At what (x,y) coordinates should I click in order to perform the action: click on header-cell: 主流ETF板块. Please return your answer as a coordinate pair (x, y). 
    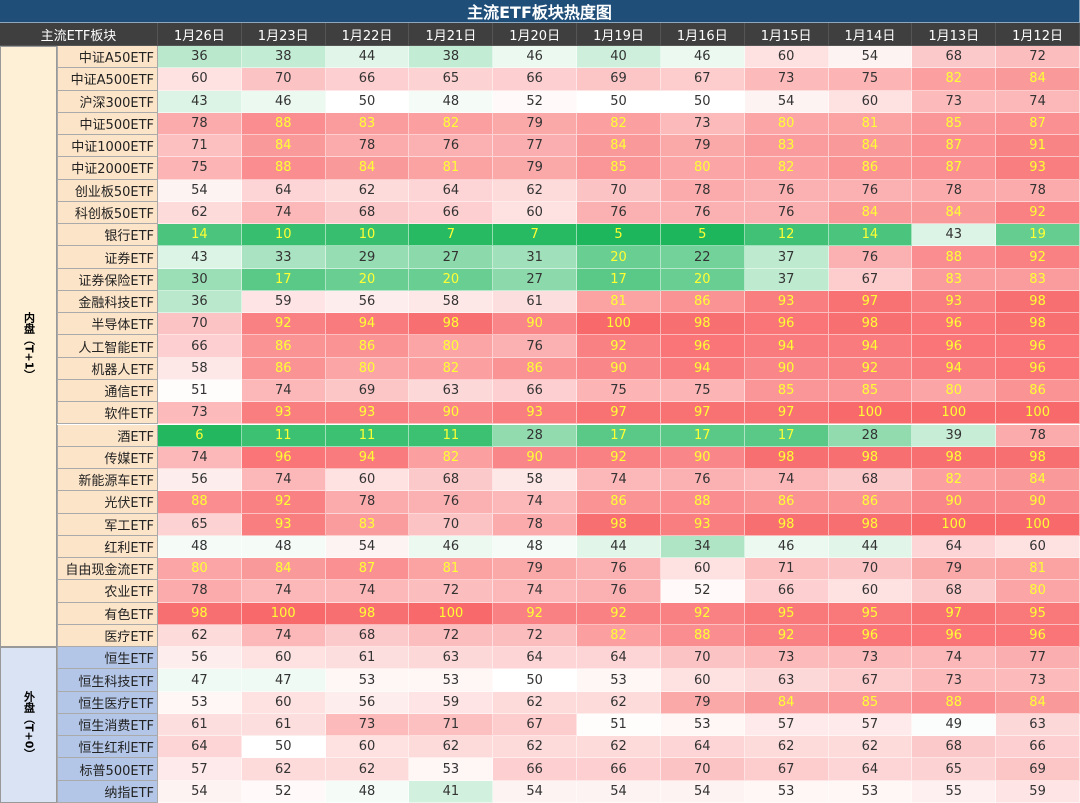
    Looking at the image, I should click on (79, 34).